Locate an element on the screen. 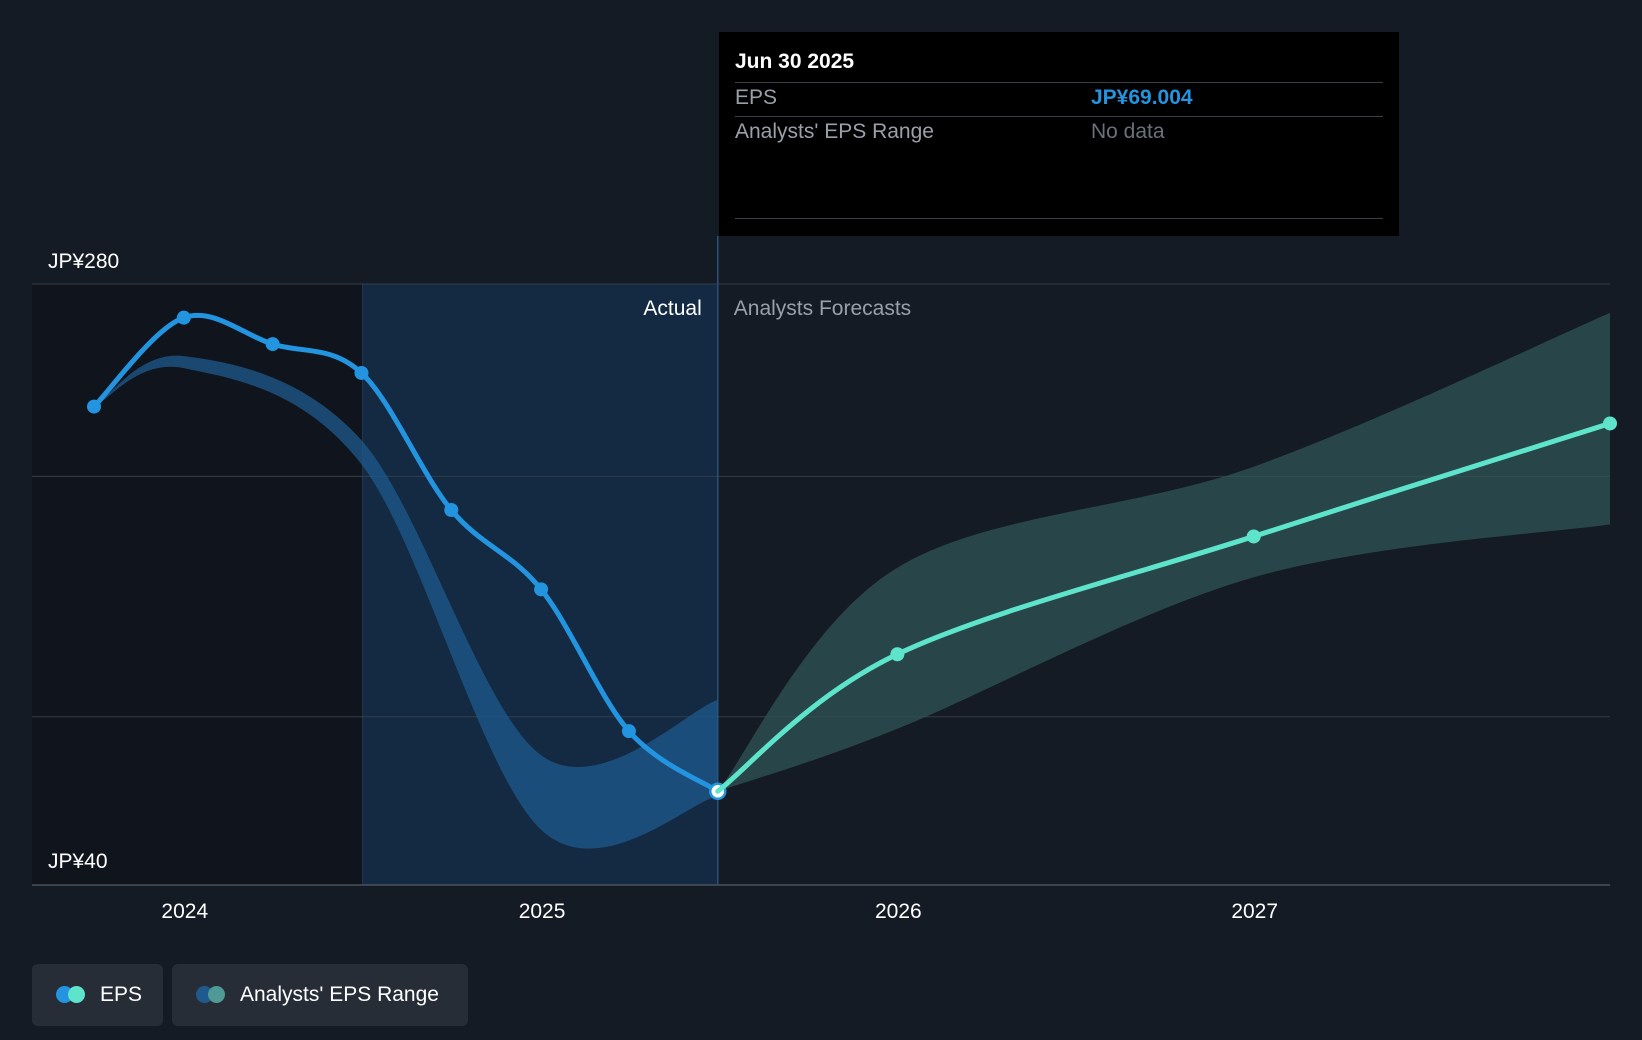  legend-item-eps: EPS is located at coordinates (97, 995).